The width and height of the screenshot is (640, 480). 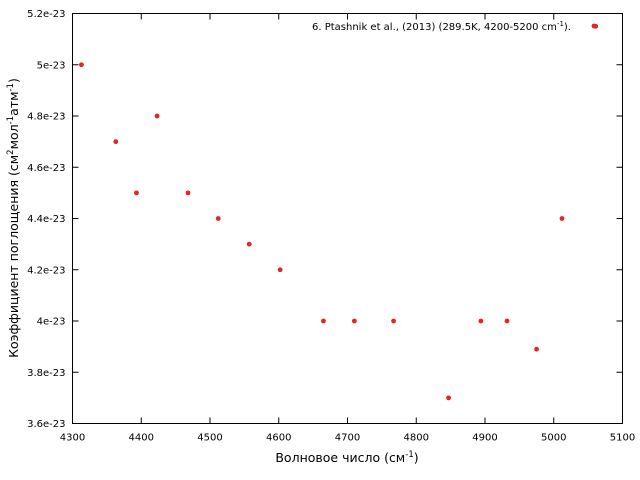 I want to click on legend-marker, so click(x=594, y=26).